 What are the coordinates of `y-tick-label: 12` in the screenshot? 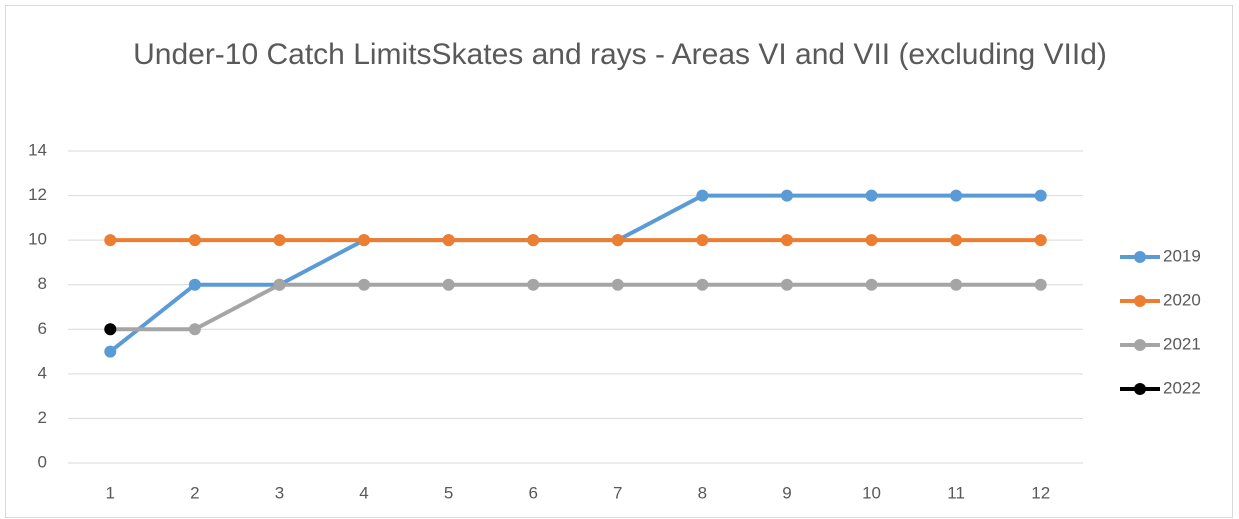 It's located at (37, 194).